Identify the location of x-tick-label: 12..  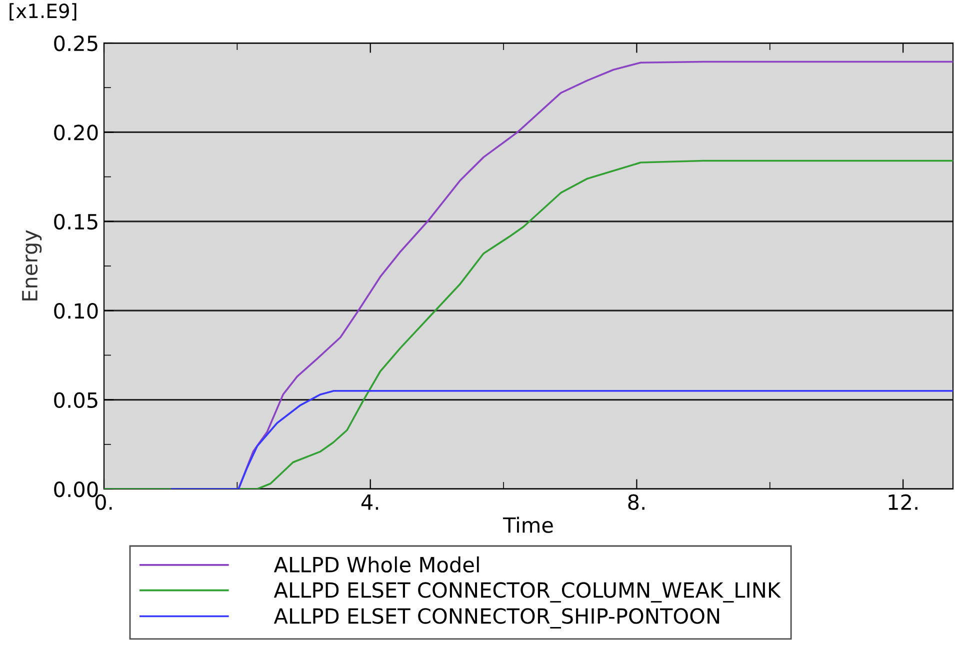
(903, 502).